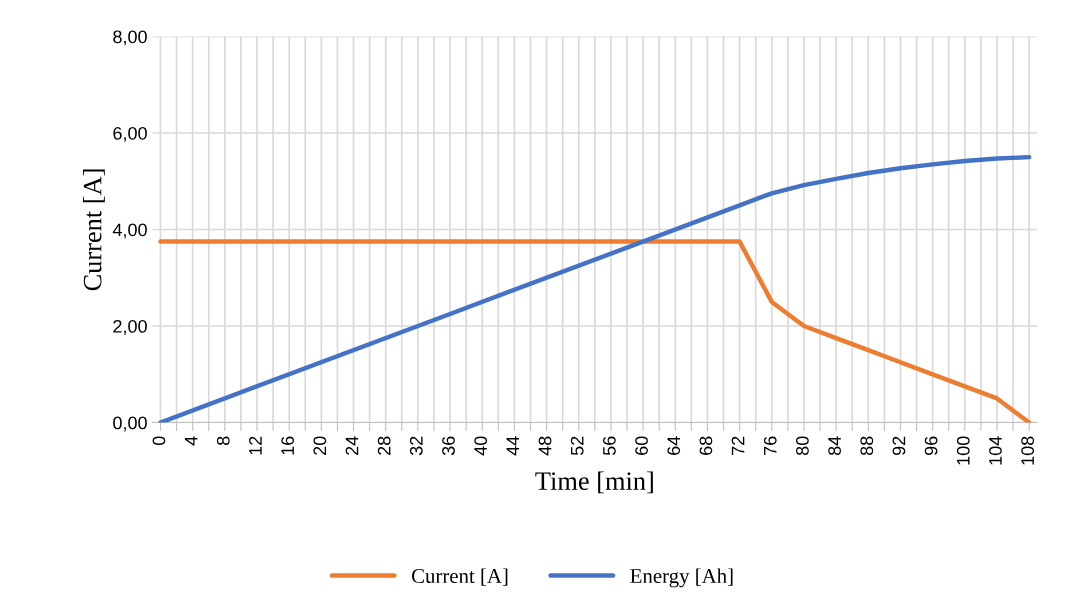 The width and height of the screenshot is (1066, 608). I want to click on x-tick-label: 40, so click(481, 446).